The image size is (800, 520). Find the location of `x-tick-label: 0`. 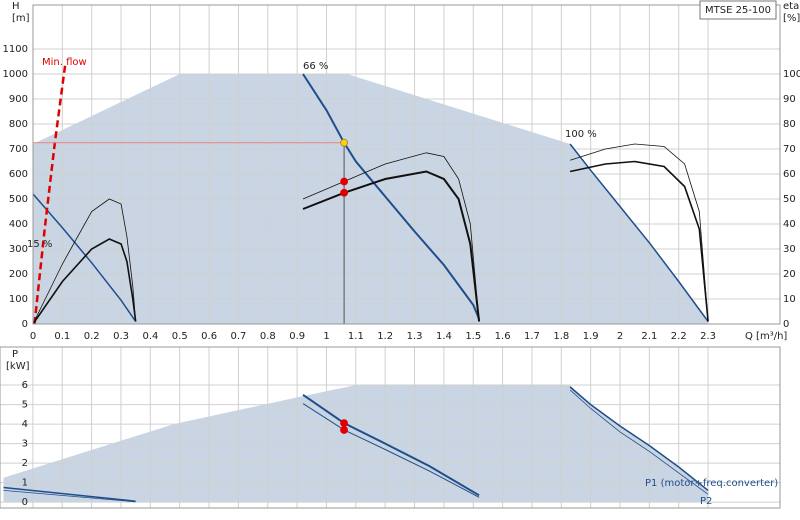

x-tick-label: 0 is located at coordinates (33, 336).